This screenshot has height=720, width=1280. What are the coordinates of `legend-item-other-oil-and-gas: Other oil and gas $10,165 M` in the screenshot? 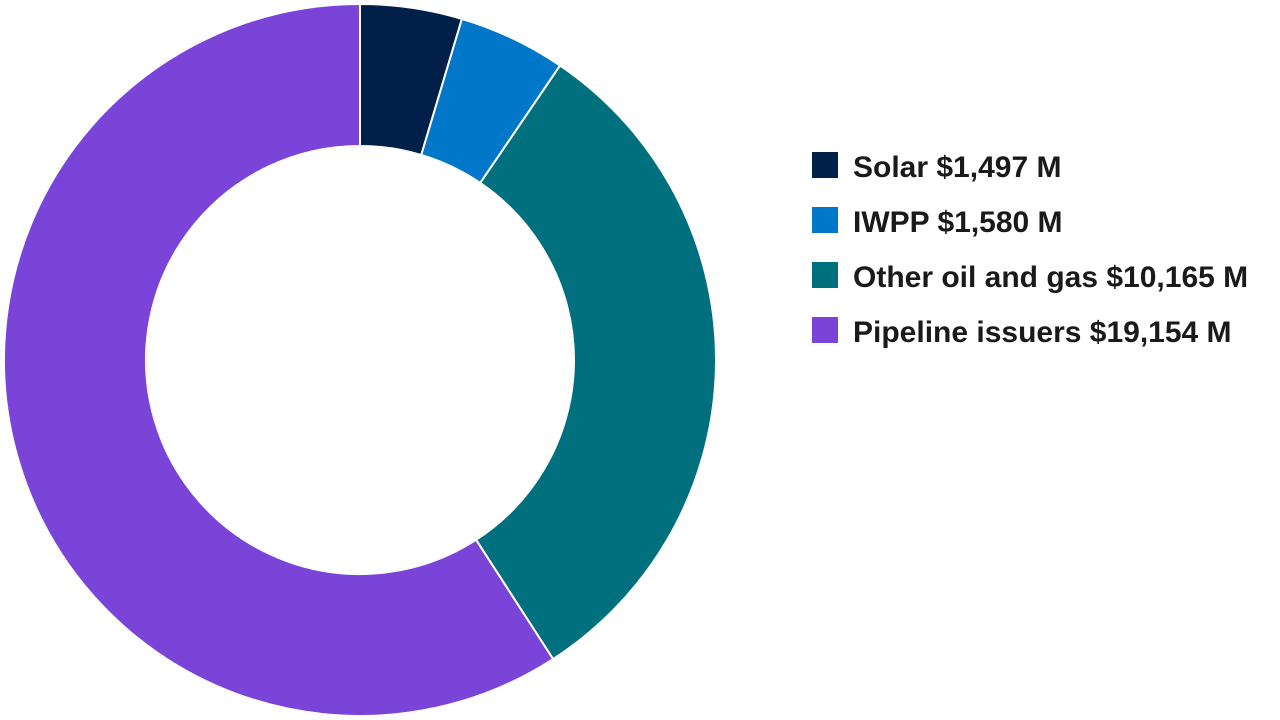 It's located at (1030, 277).